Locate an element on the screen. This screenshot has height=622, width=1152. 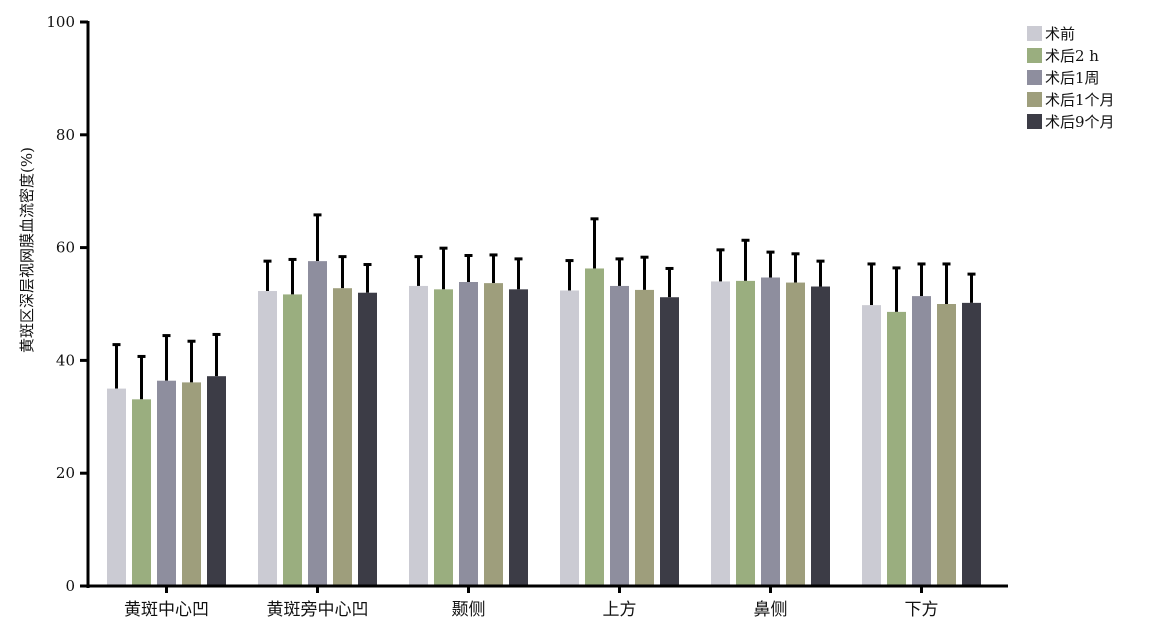
legend-item: 术后9个月 is located at coordinates (1071, 121).